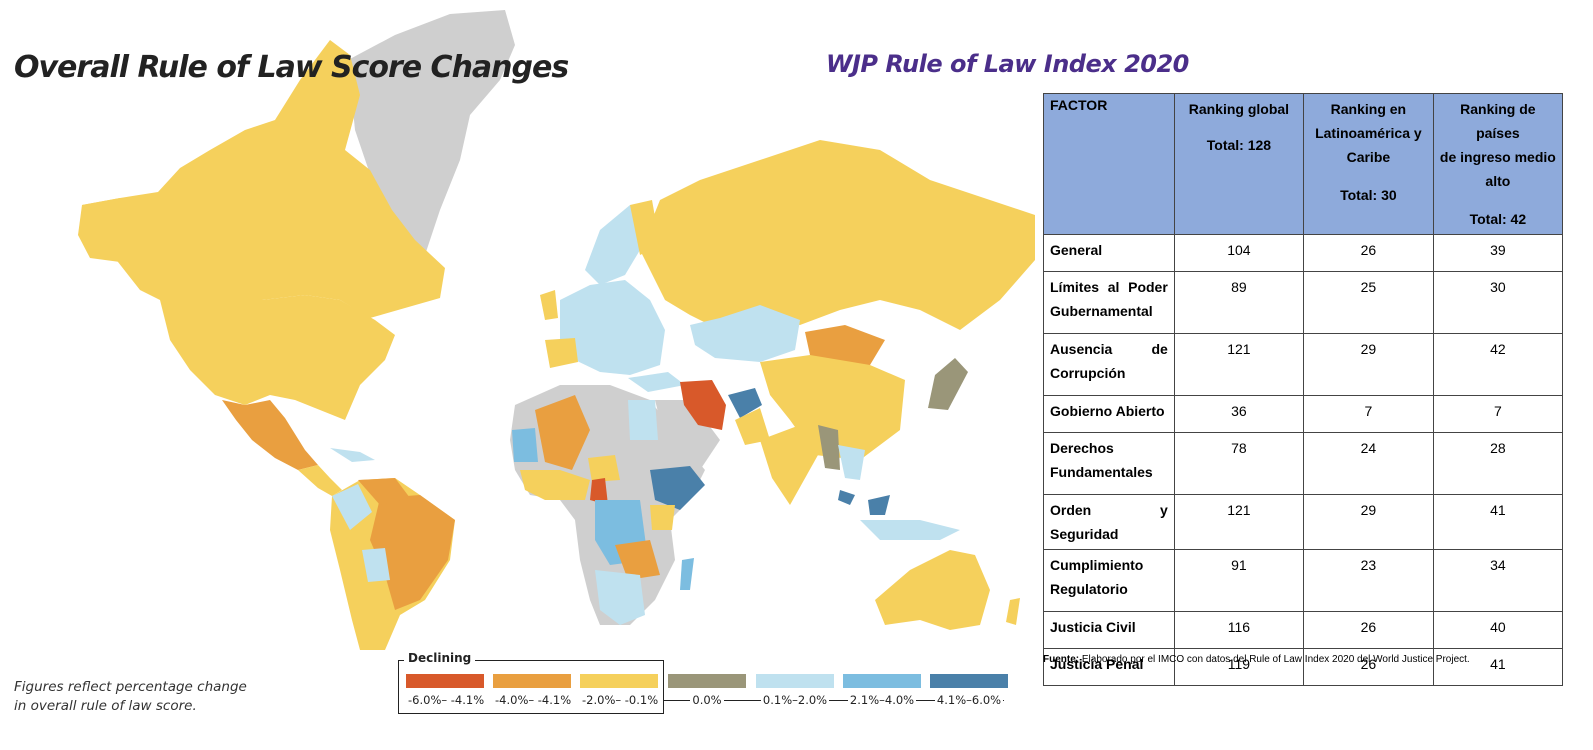 Image resolution: width=1593 pixels, height=750 pixels. I want to click on col-latam-label: Ranking en, so click(1368, 109).